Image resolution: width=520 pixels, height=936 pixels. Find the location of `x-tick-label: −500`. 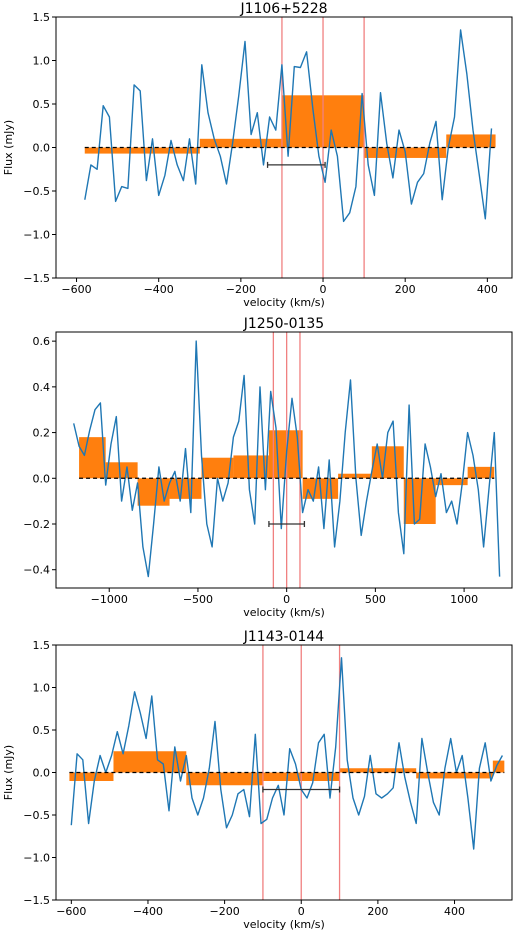

x-tick-label: −500 is located at coordinates (198, 599).